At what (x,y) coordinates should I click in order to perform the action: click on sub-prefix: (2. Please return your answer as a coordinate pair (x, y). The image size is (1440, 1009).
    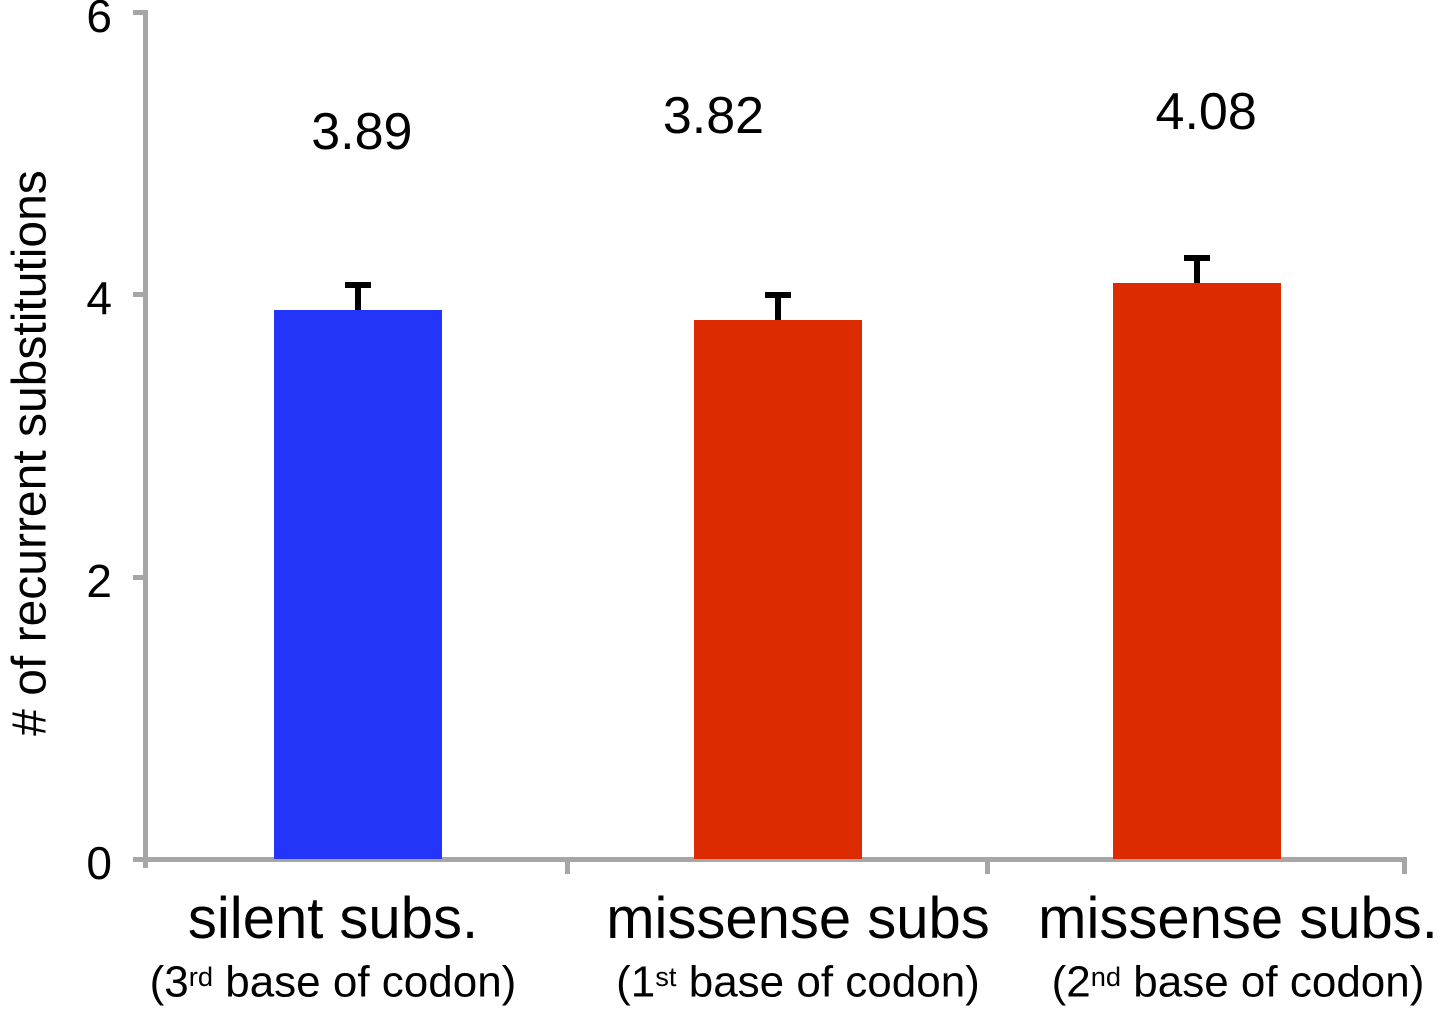
    Looking at the image, I should click on (1071, 982).